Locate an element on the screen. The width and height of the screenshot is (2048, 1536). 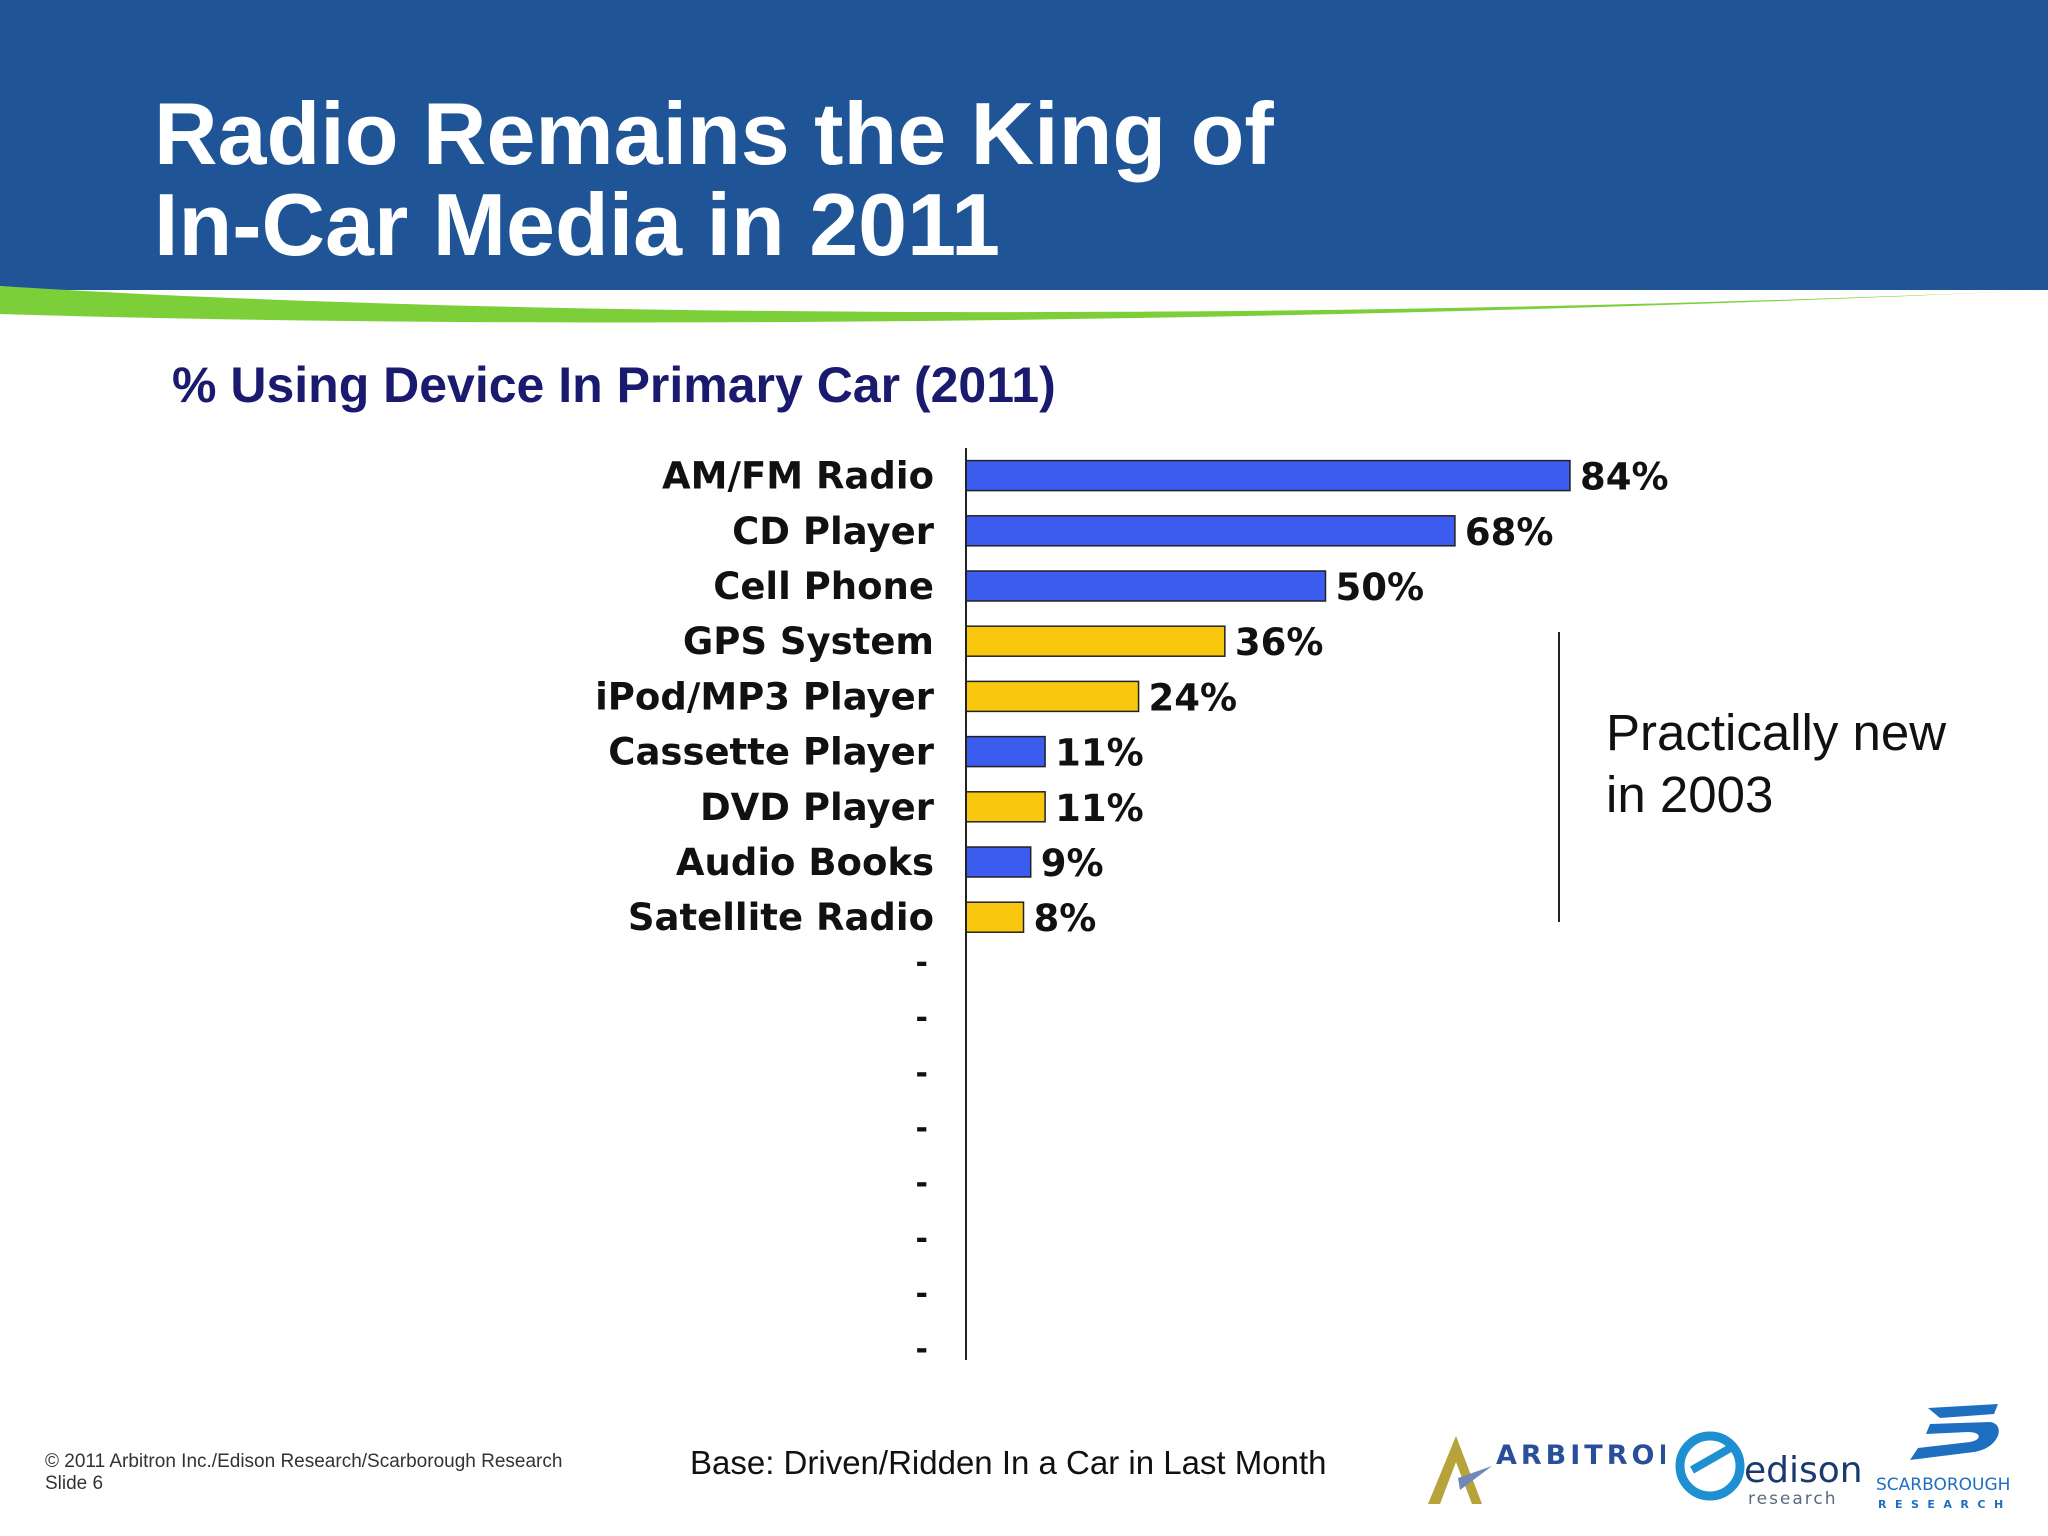
scarborough-s-body-icon is located at coordinates (1954, 1441).